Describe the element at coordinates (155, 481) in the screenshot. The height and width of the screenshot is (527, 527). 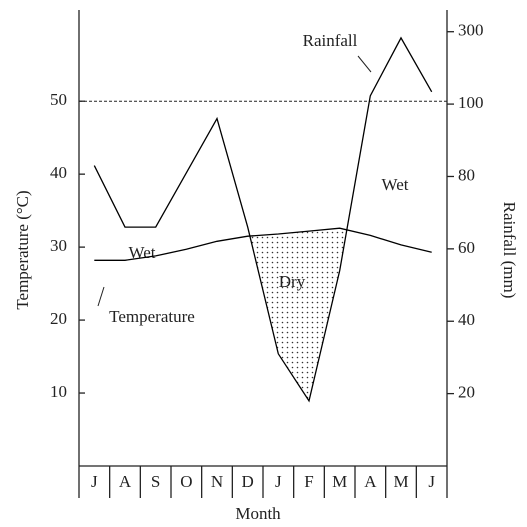
I see `x-tick-label: S` at that location.